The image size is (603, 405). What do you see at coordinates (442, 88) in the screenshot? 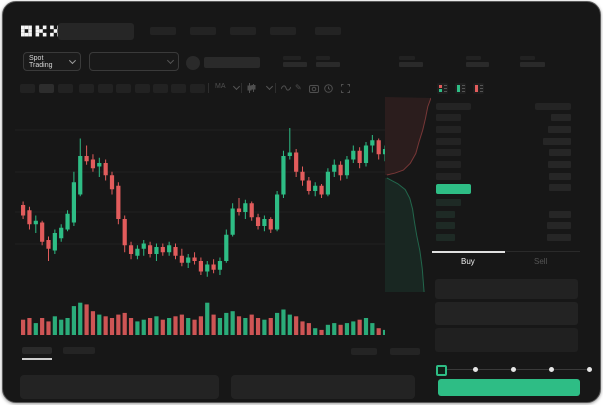
I see `book-both-icon` at bounding box center [442, 88].